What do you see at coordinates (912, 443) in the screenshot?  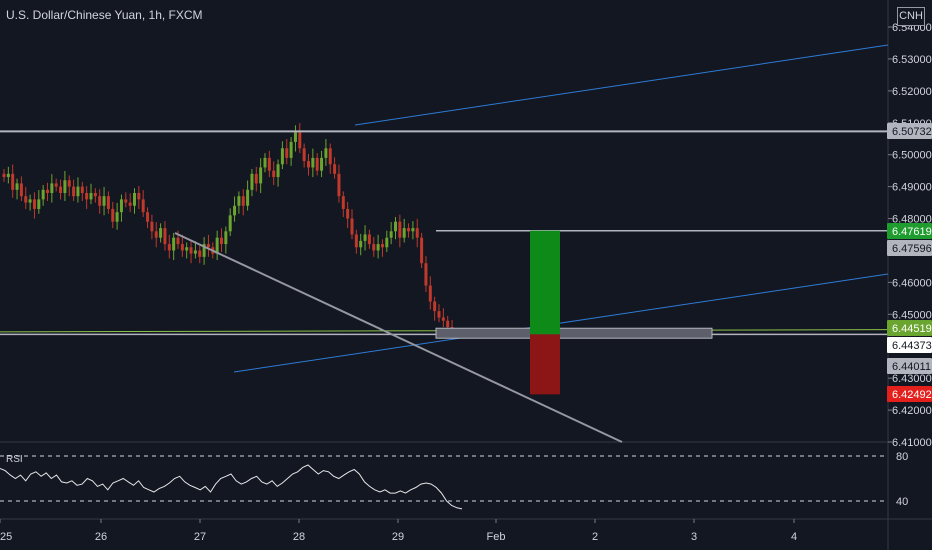 I see `y-tick-label: 6.41000` at bounding box center [912, 443].